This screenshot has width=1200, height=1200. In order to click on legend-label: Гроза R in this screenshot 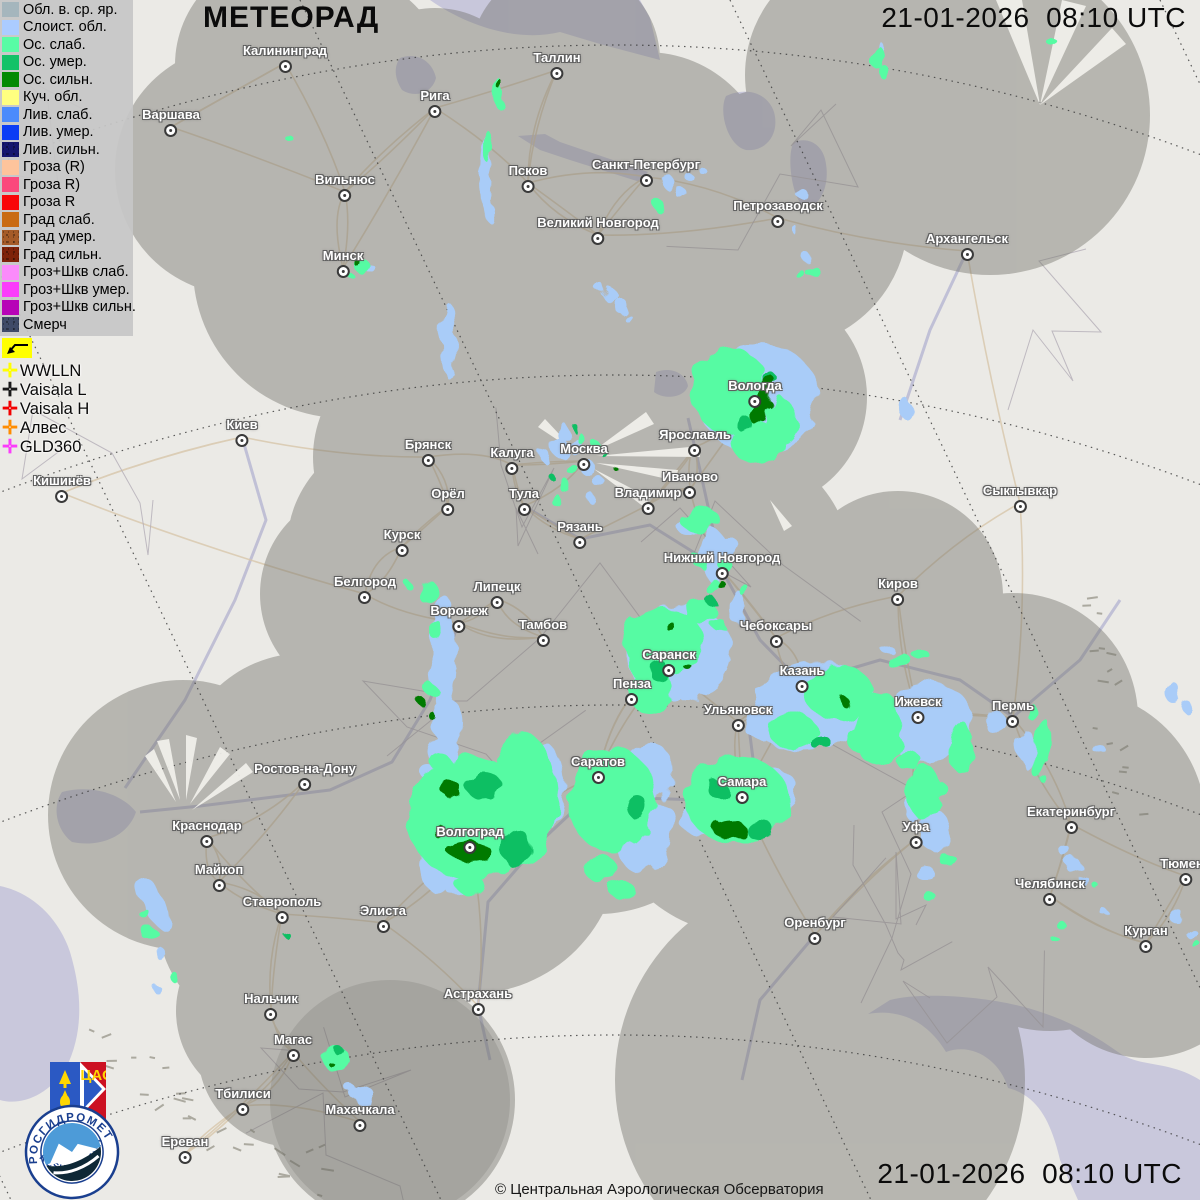, I will do `click(49, 202)`.